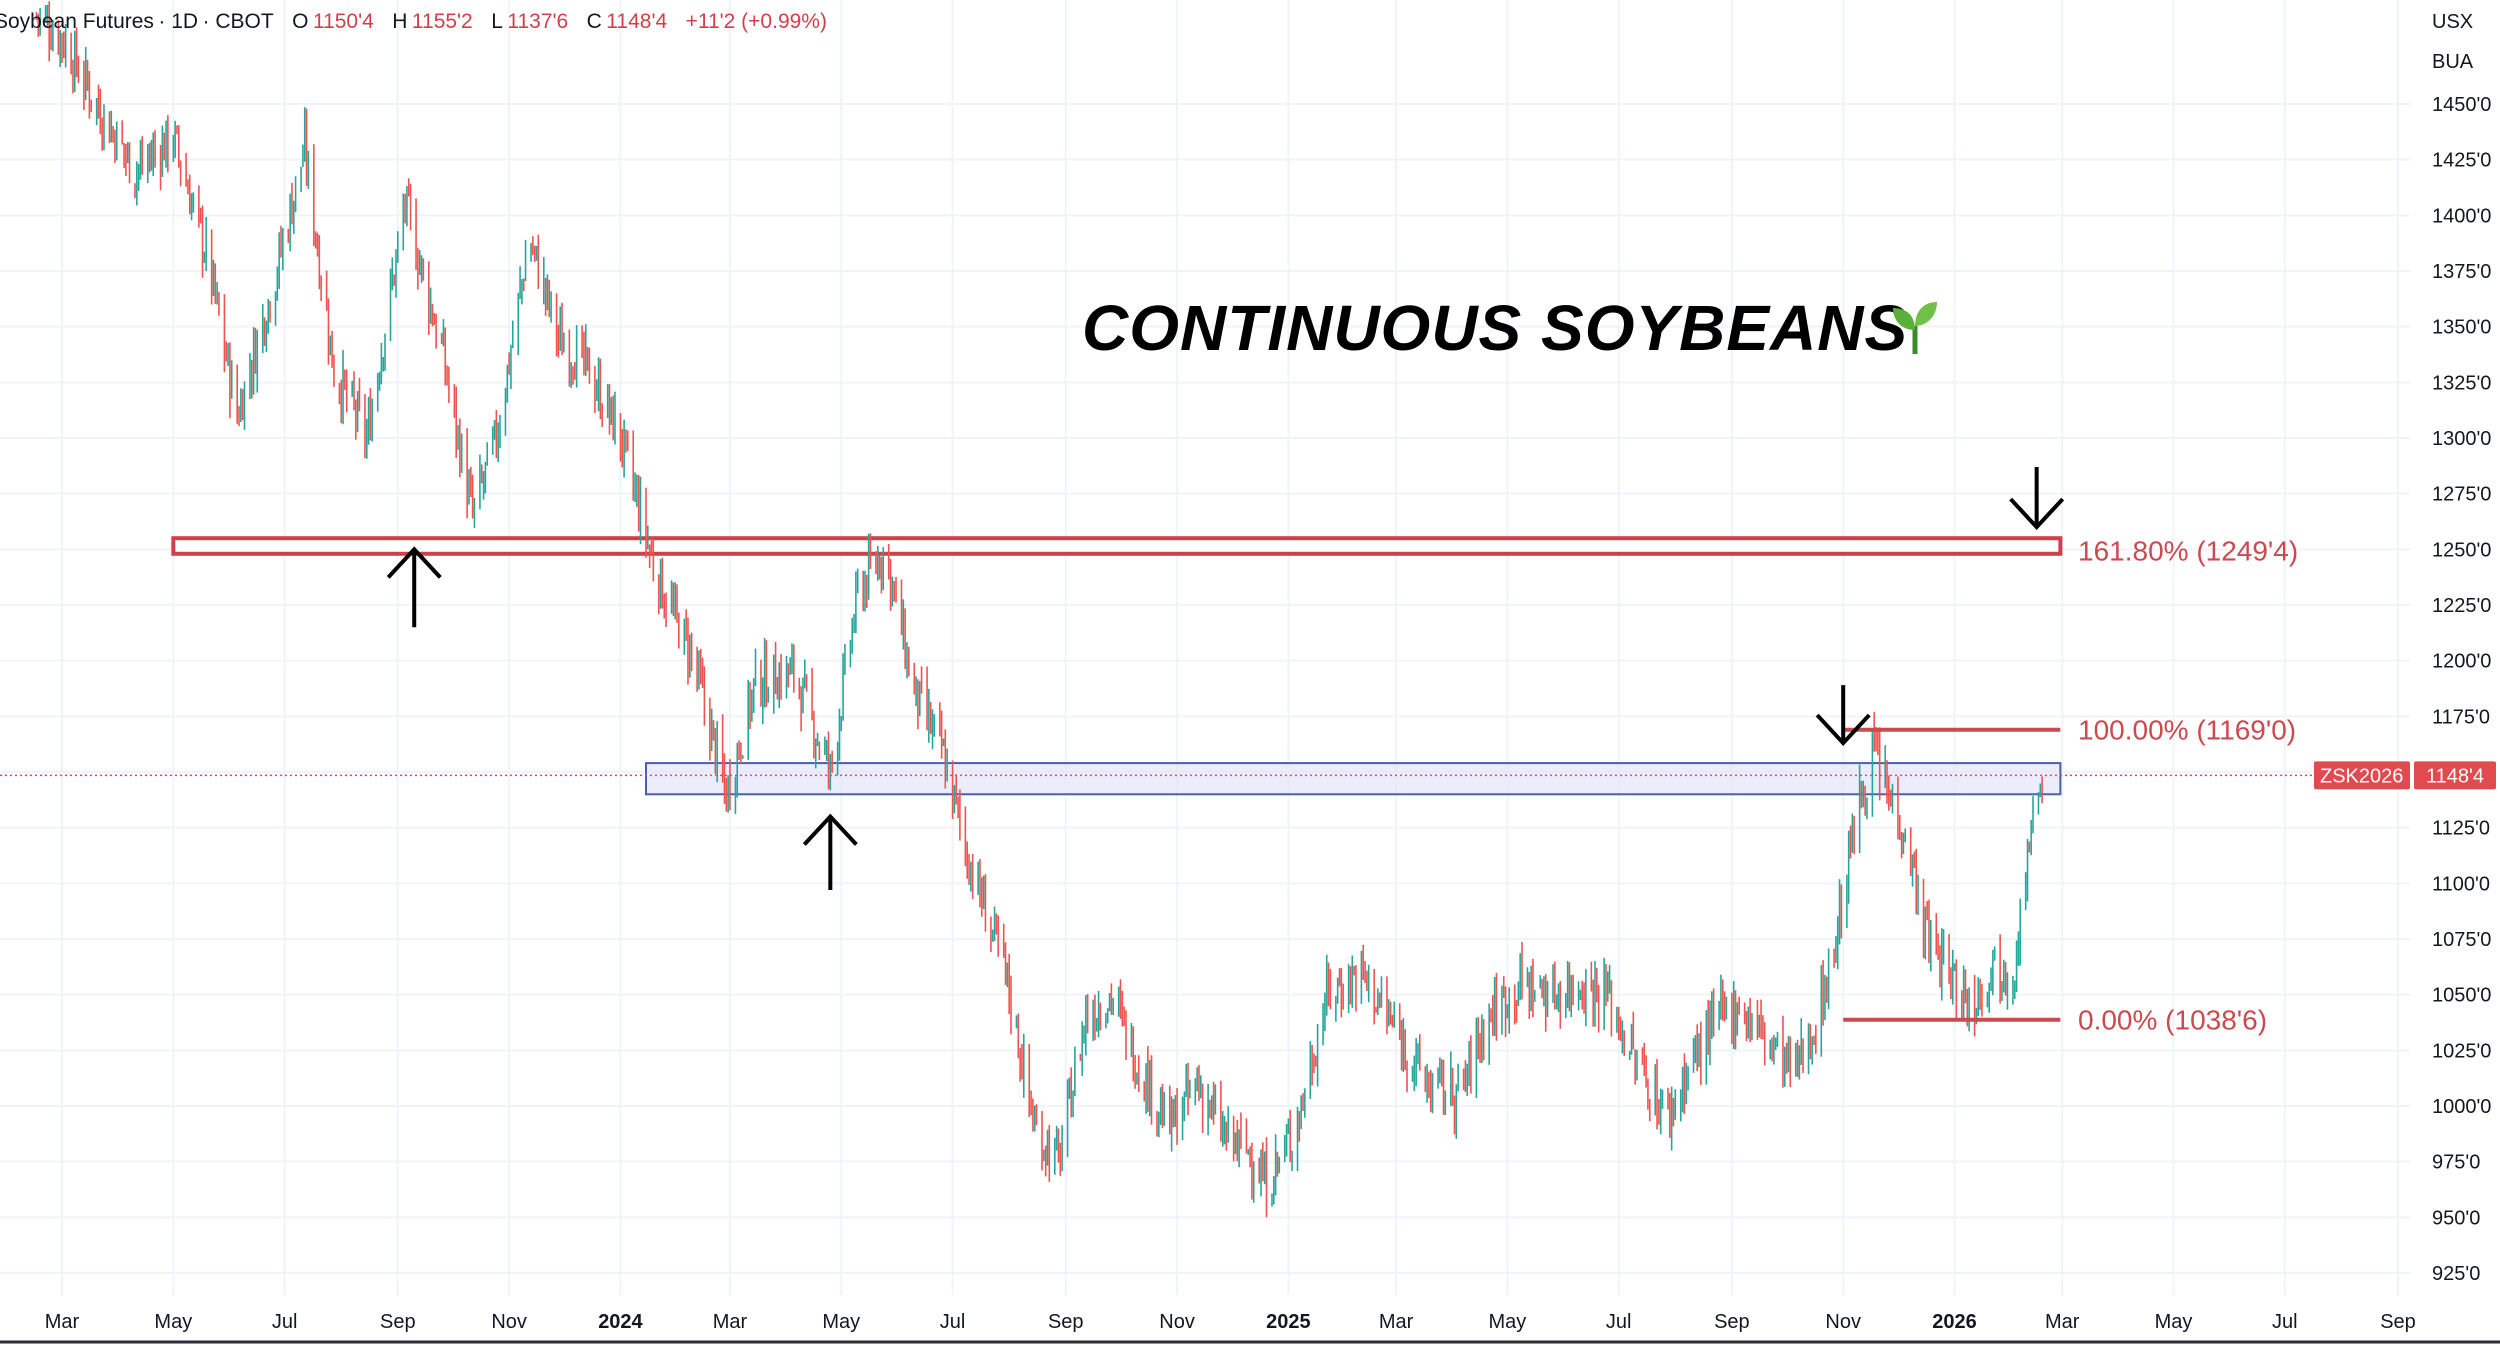  Describe the element at coordinates (2453, 62) in the screenshot. I see `unit-label: BUA` at that location.